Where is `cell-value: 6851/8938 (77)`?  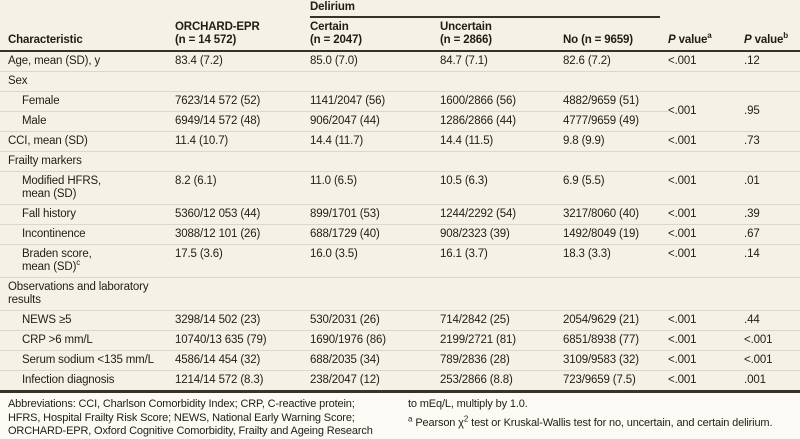
cell-value: 6851/8938 (77) is located at coordinates (616, 340).